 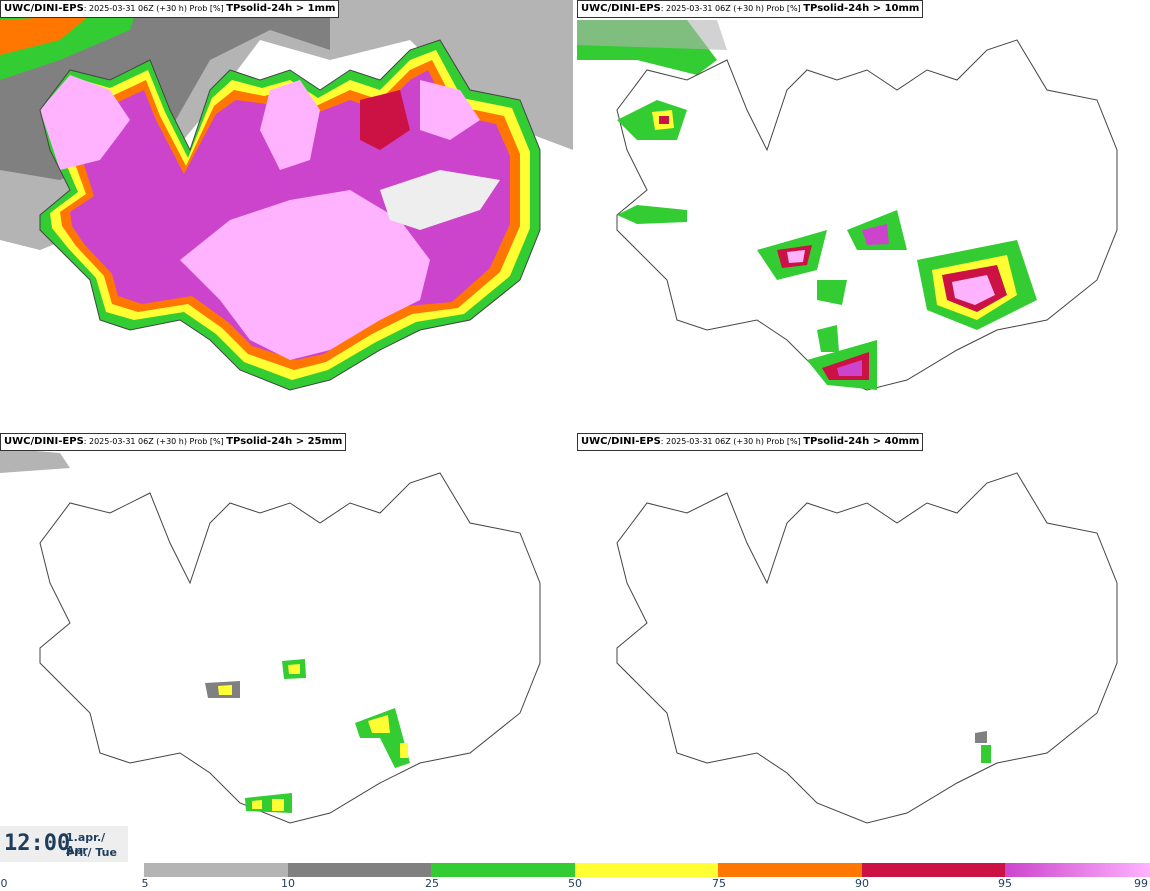 What do you see at coordinates (284, 441) in the screenshot?
I see `parameter-label: TPsolid-24h > 25mm` at bounding box center [284, 441].